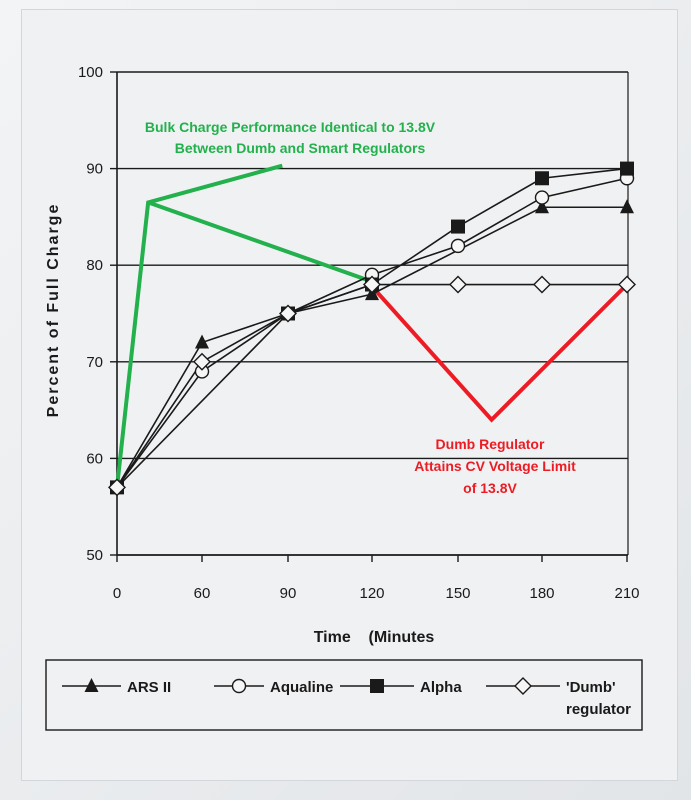 The height and width of the screenshot is (800, 691). I want to click on x-tick-label-210: 210, so click(626, 593).